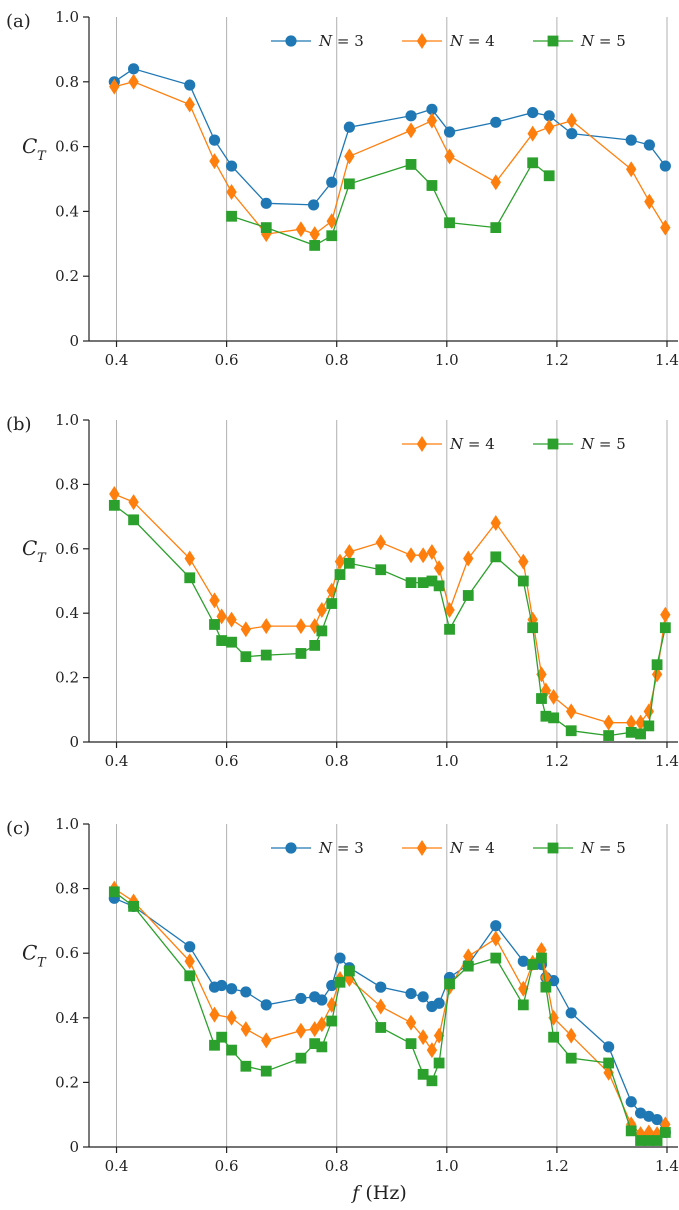 The image size is (679, 1210). What do you see at coordinates (603, 848) in the screenshot?
I see `legend-label: N = 5` at bounding box center [603, 848].